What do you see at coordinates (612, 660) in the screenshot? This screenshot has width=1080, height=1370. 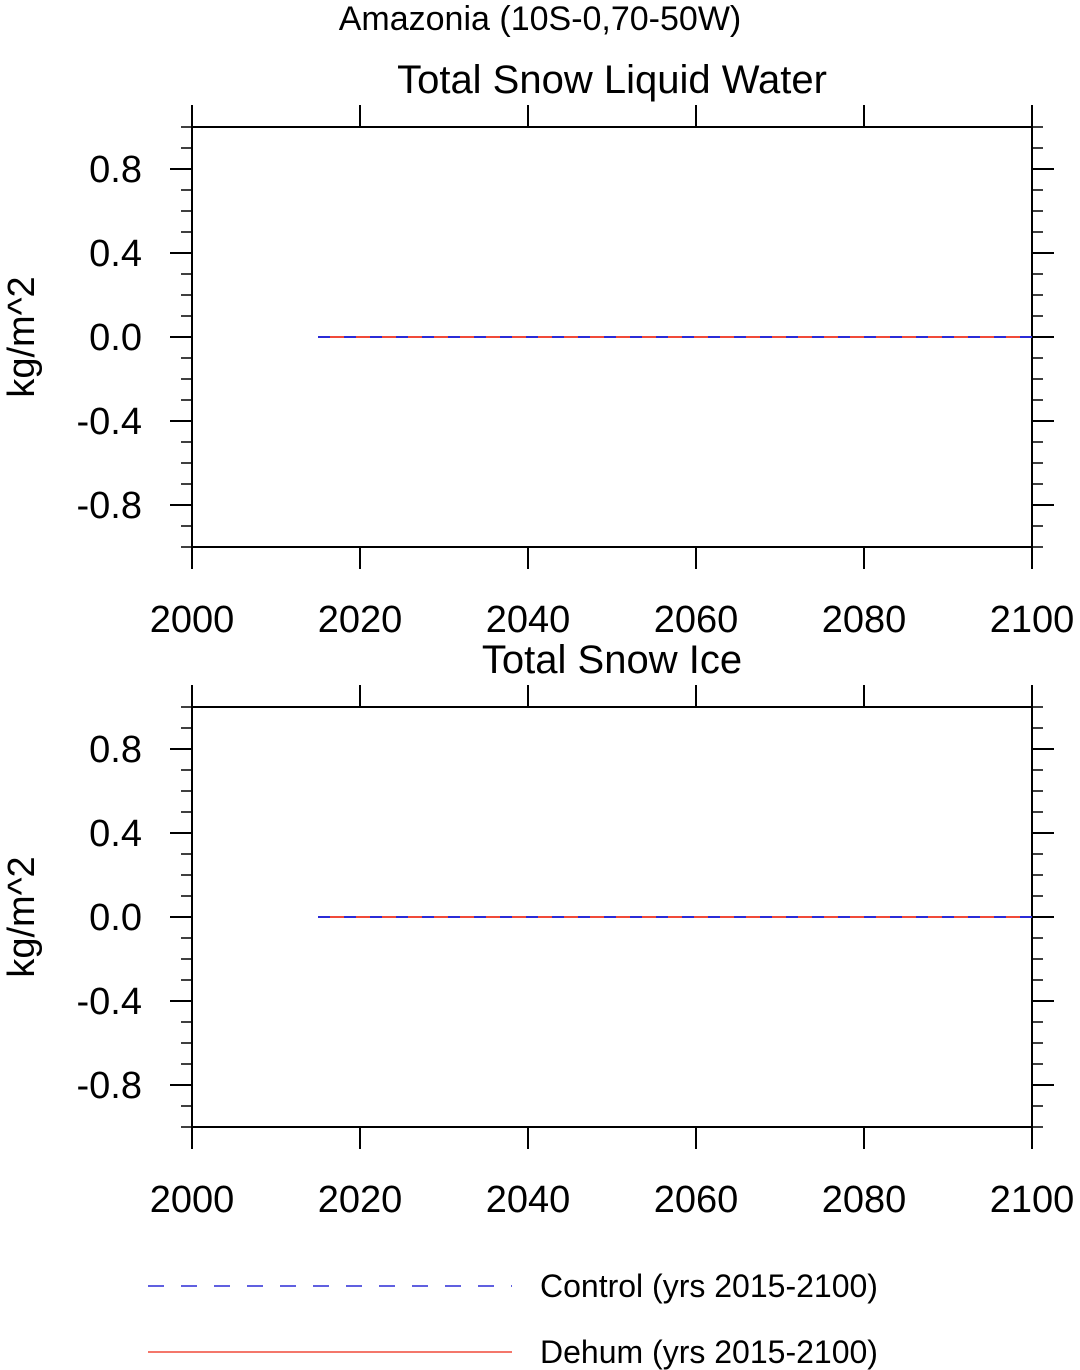 I see `panel-title: Total Snow Ice` at bounding box center [612, 660].